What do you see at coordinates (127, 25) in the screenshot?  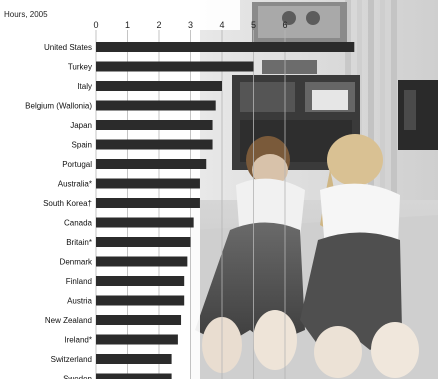 I see `x-tick-label: 1` at bounding box center [127, 25].